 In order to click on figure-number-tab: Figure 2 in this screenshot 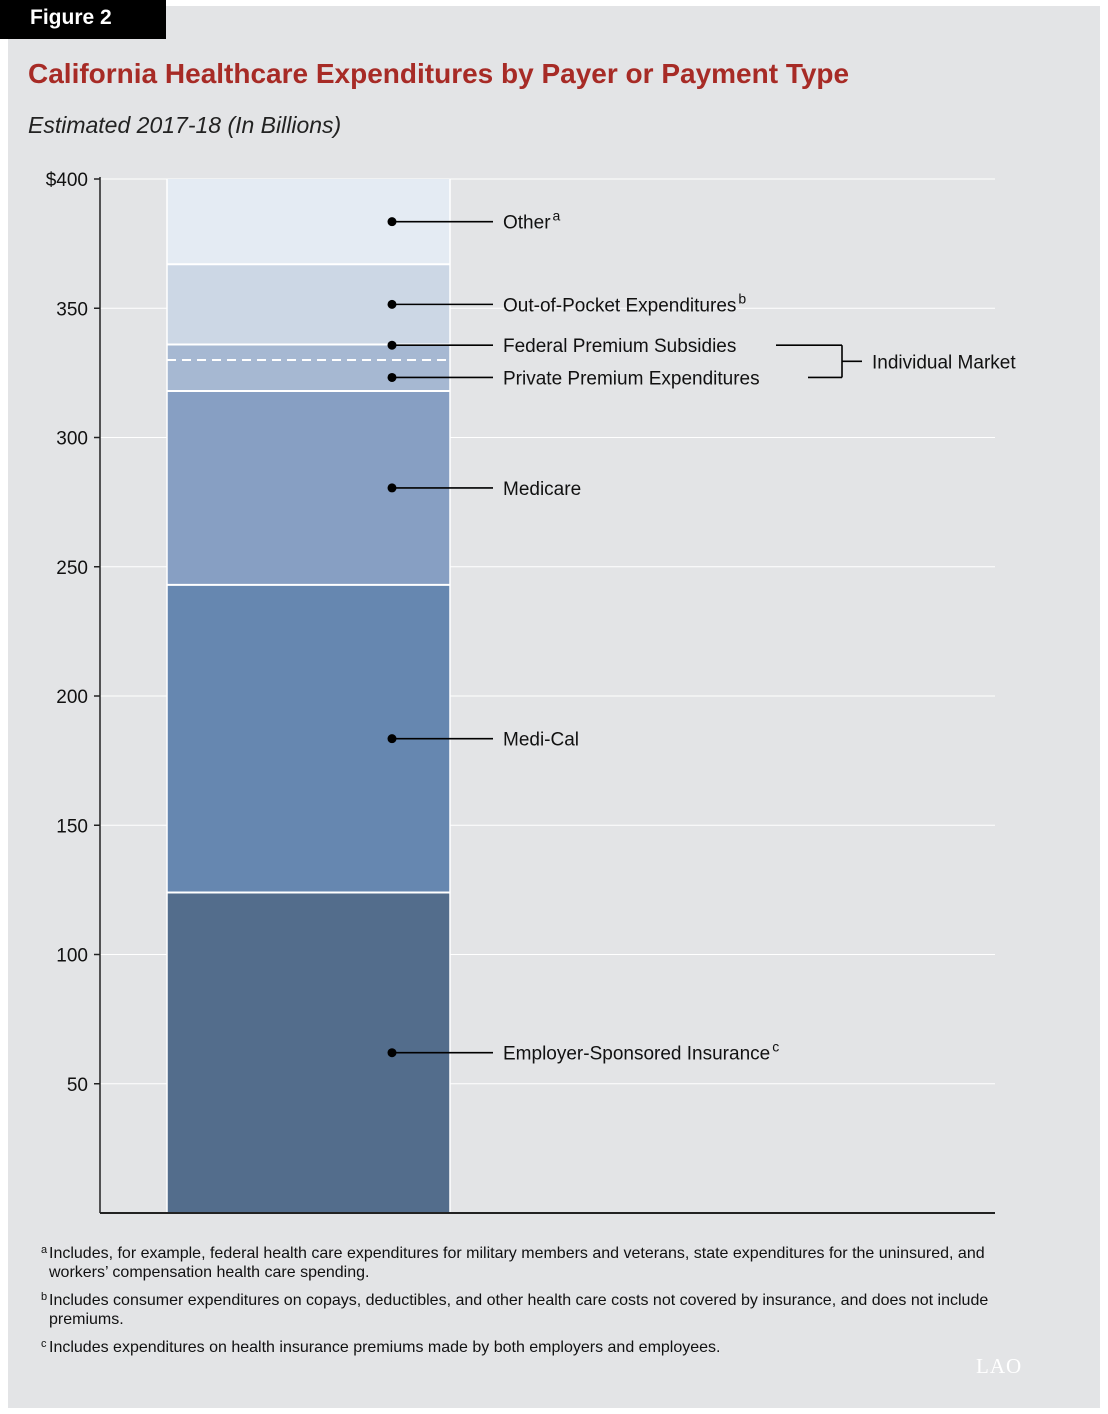, I will do `click(83, 19)`.